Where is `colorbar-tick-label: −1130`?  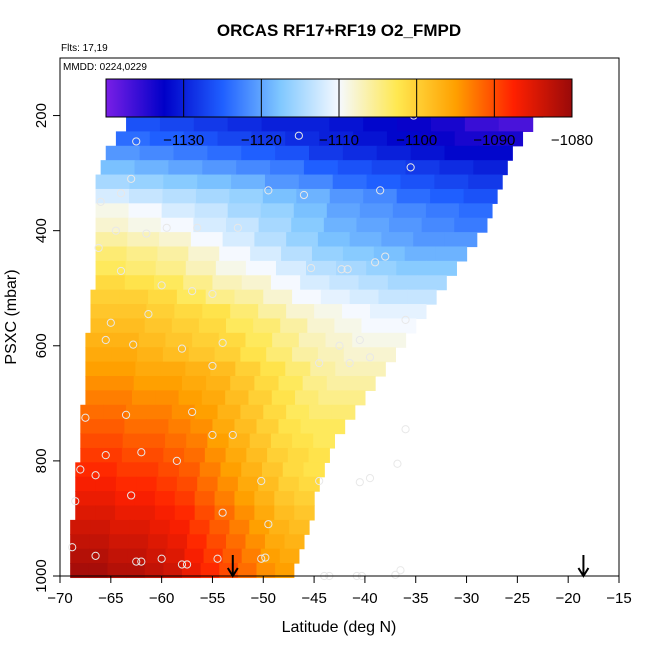 colorbar-tick-label: −1130 is located at coordinates (183, 140).